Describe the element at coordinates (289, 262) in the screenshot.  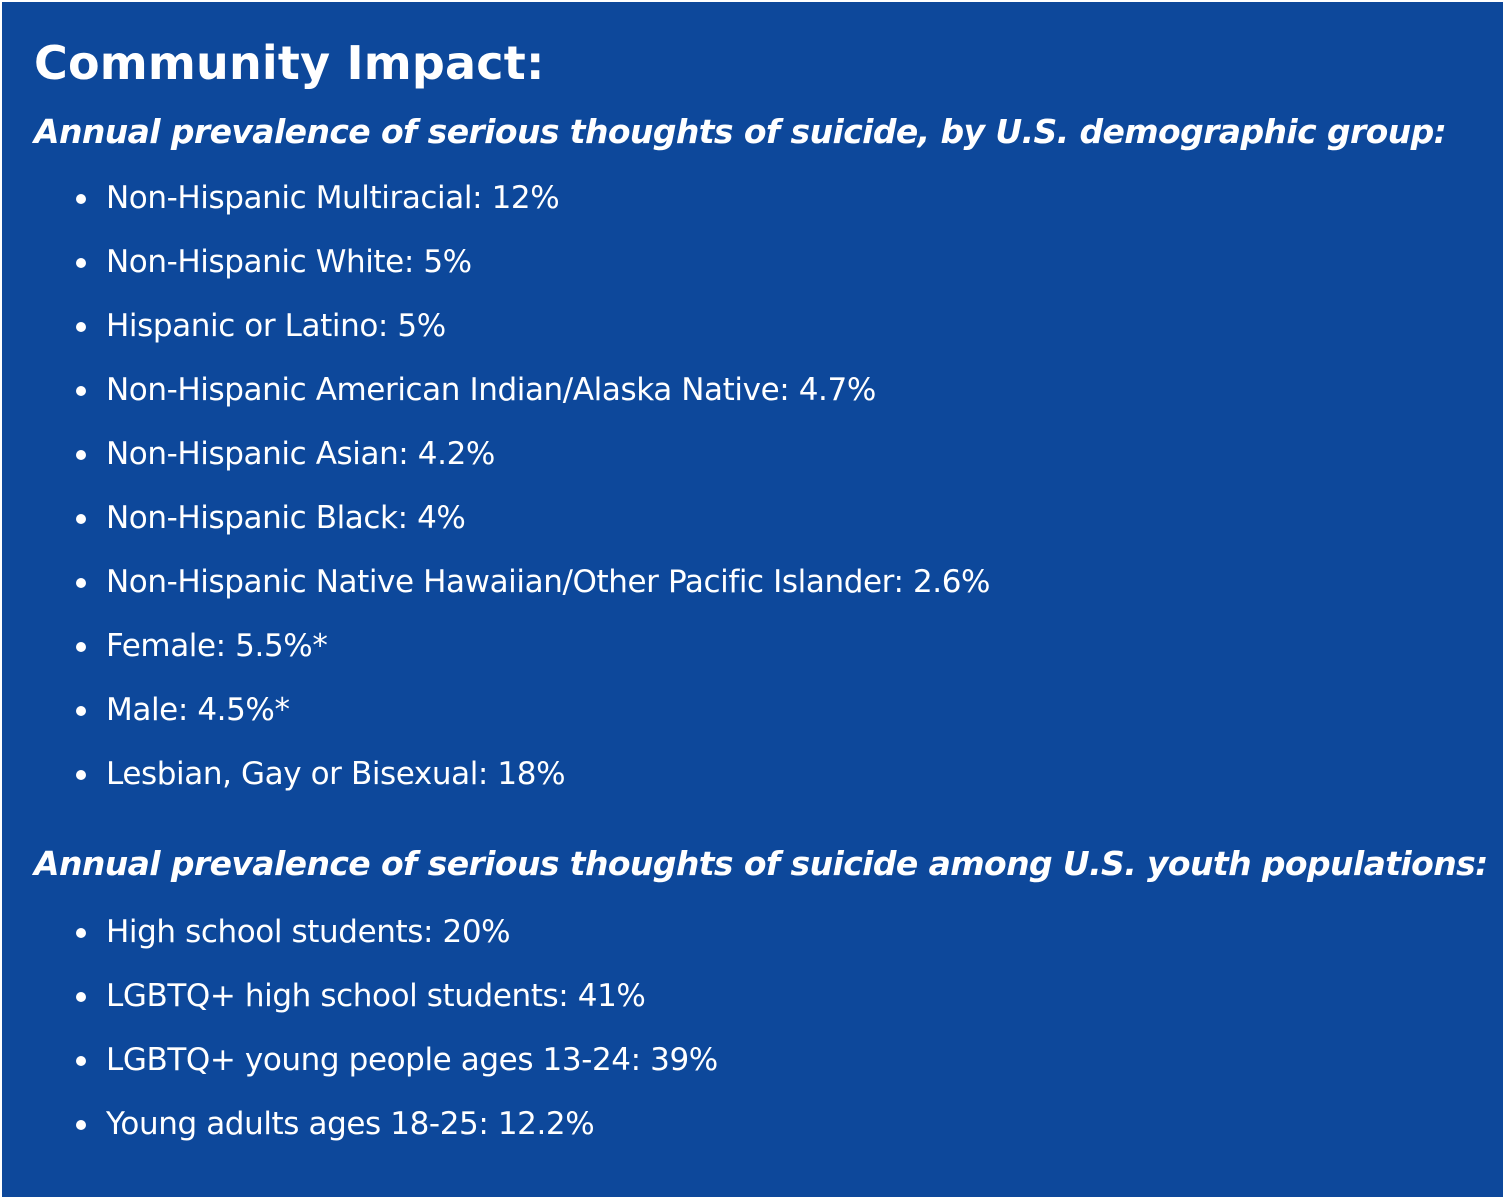
I see `list-item-text: Non-Hispanic White: 5%` at that location.